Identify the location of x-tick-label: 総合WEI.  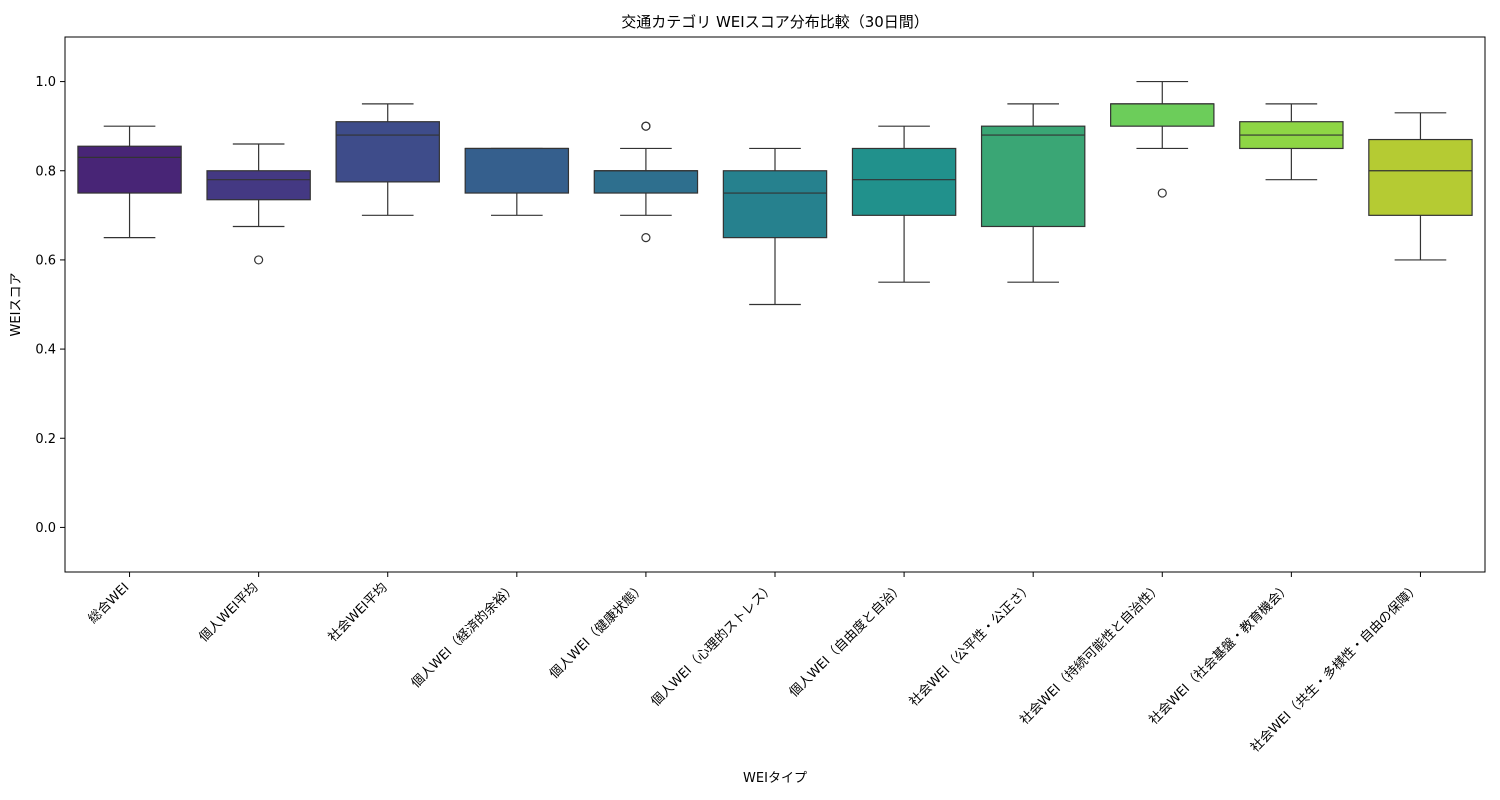
(109, 603).